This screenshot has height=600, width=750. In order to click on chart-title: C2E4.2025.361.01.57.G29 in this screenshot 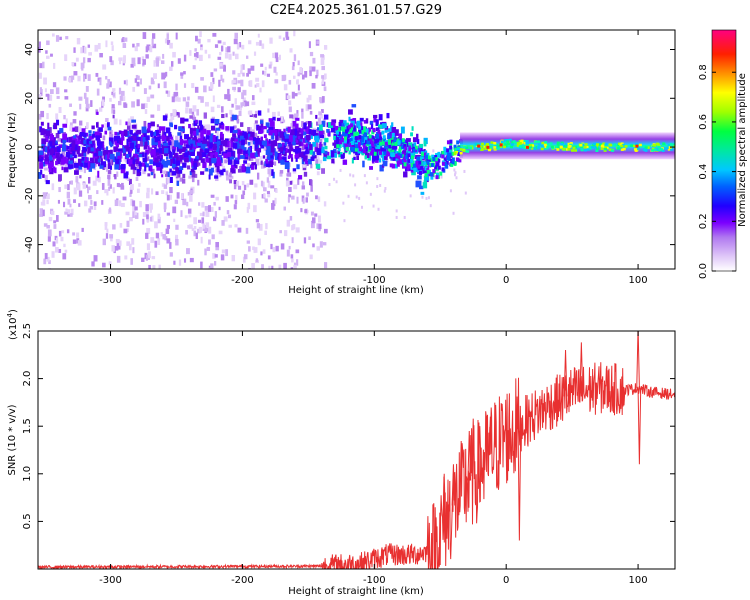, I will do `click(356, 10)`.